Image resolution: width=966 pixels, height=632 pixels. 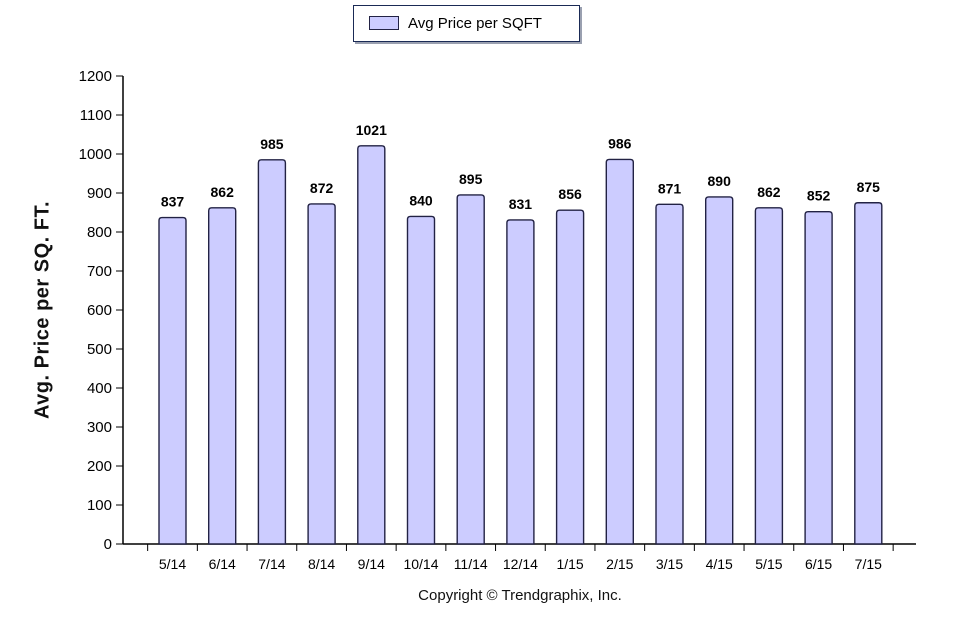 What do you see at coordinates (99, 232) in the screenshot?
I see `y-tick-label: 800` at bounding box center [99, 232].